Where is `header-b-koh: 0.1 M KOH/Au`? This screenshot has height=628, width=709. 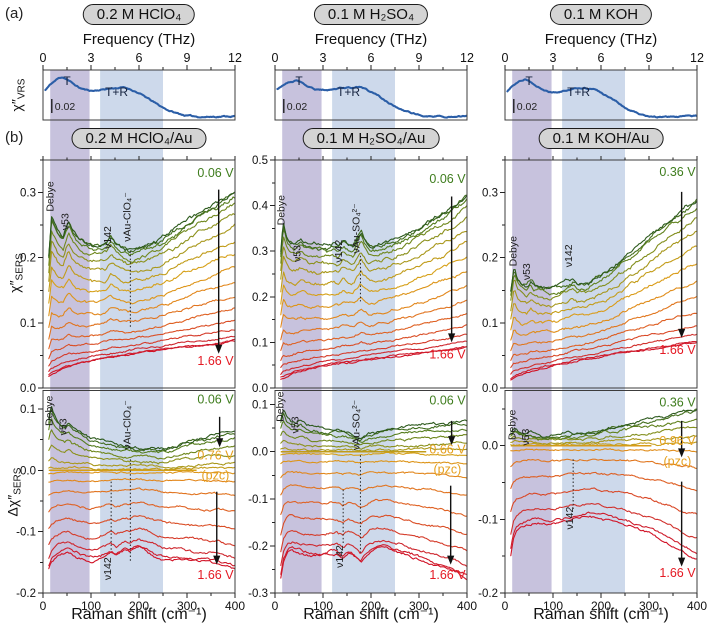 header-b-koh: 0.1 M KOH/Au is located at coordinates (601, 138).